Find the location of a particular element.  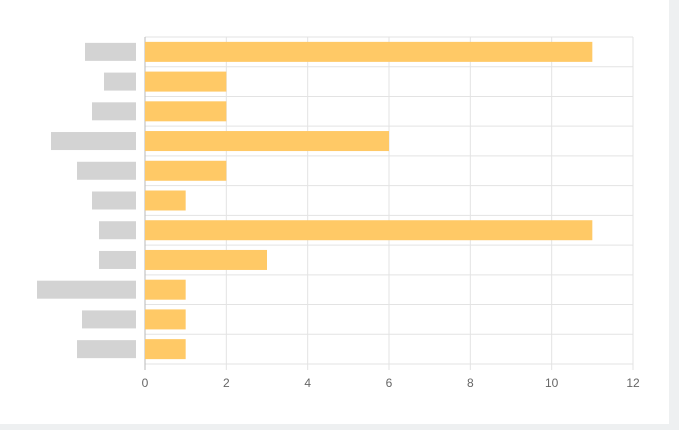

x-tick-label-5: 10 is located at coordinates (552, 383).